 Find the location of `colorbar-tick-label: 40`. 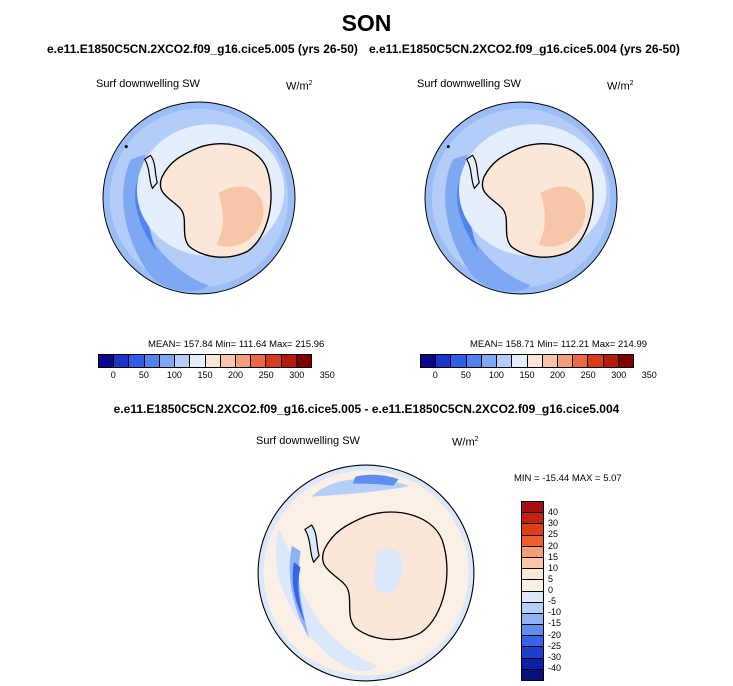

colorbar-tick-label: 40 is located at coordinates (553, 512).